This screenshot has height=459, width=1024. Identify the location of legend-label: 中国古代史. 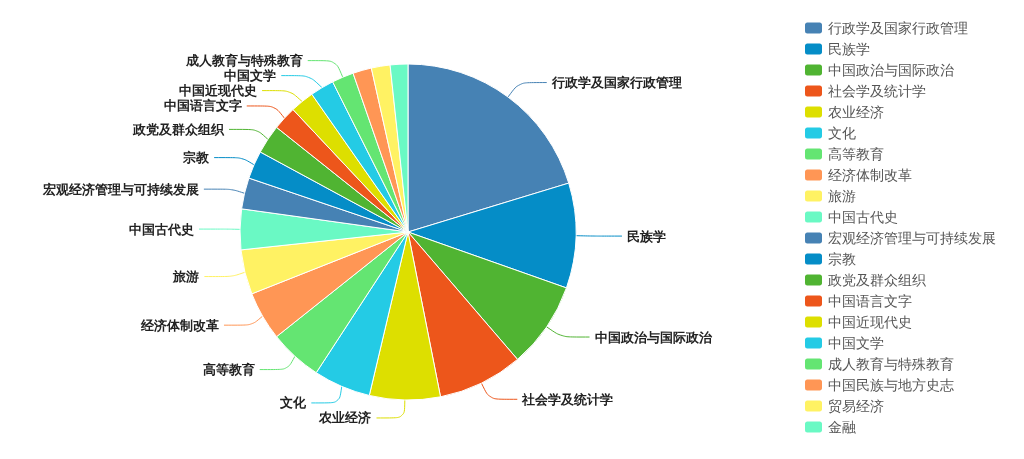
(863, 217).